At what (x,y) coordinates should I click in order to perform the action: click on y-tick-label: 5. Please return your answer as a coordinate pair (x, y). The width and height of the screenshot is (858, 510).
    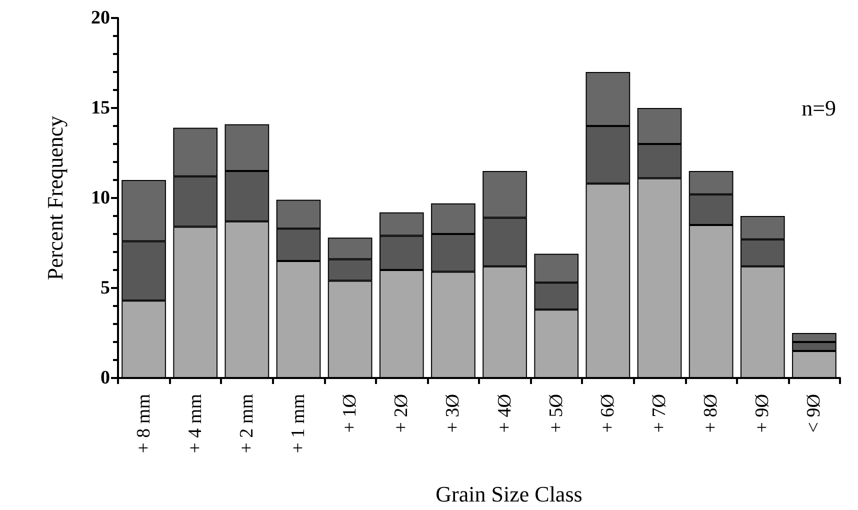
    Looking at the image, I should click on (105, 288).